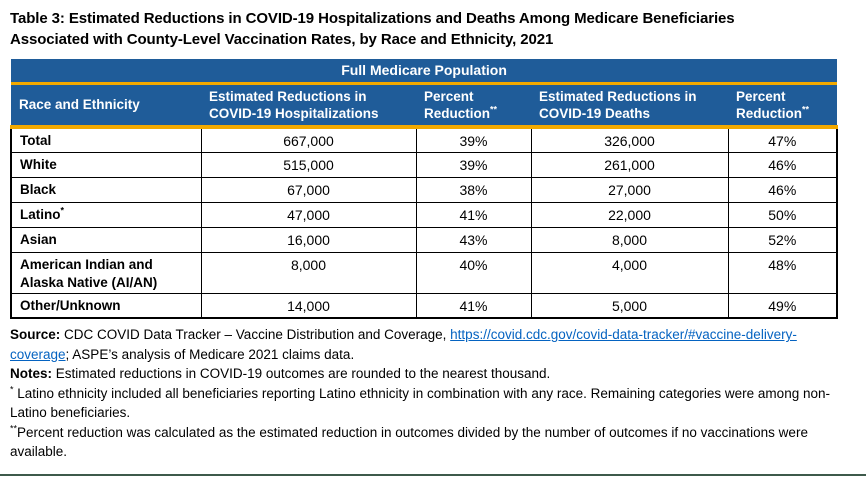  I want to click on col-header-race-label: Race and Ethnicity, so click(79, 105).